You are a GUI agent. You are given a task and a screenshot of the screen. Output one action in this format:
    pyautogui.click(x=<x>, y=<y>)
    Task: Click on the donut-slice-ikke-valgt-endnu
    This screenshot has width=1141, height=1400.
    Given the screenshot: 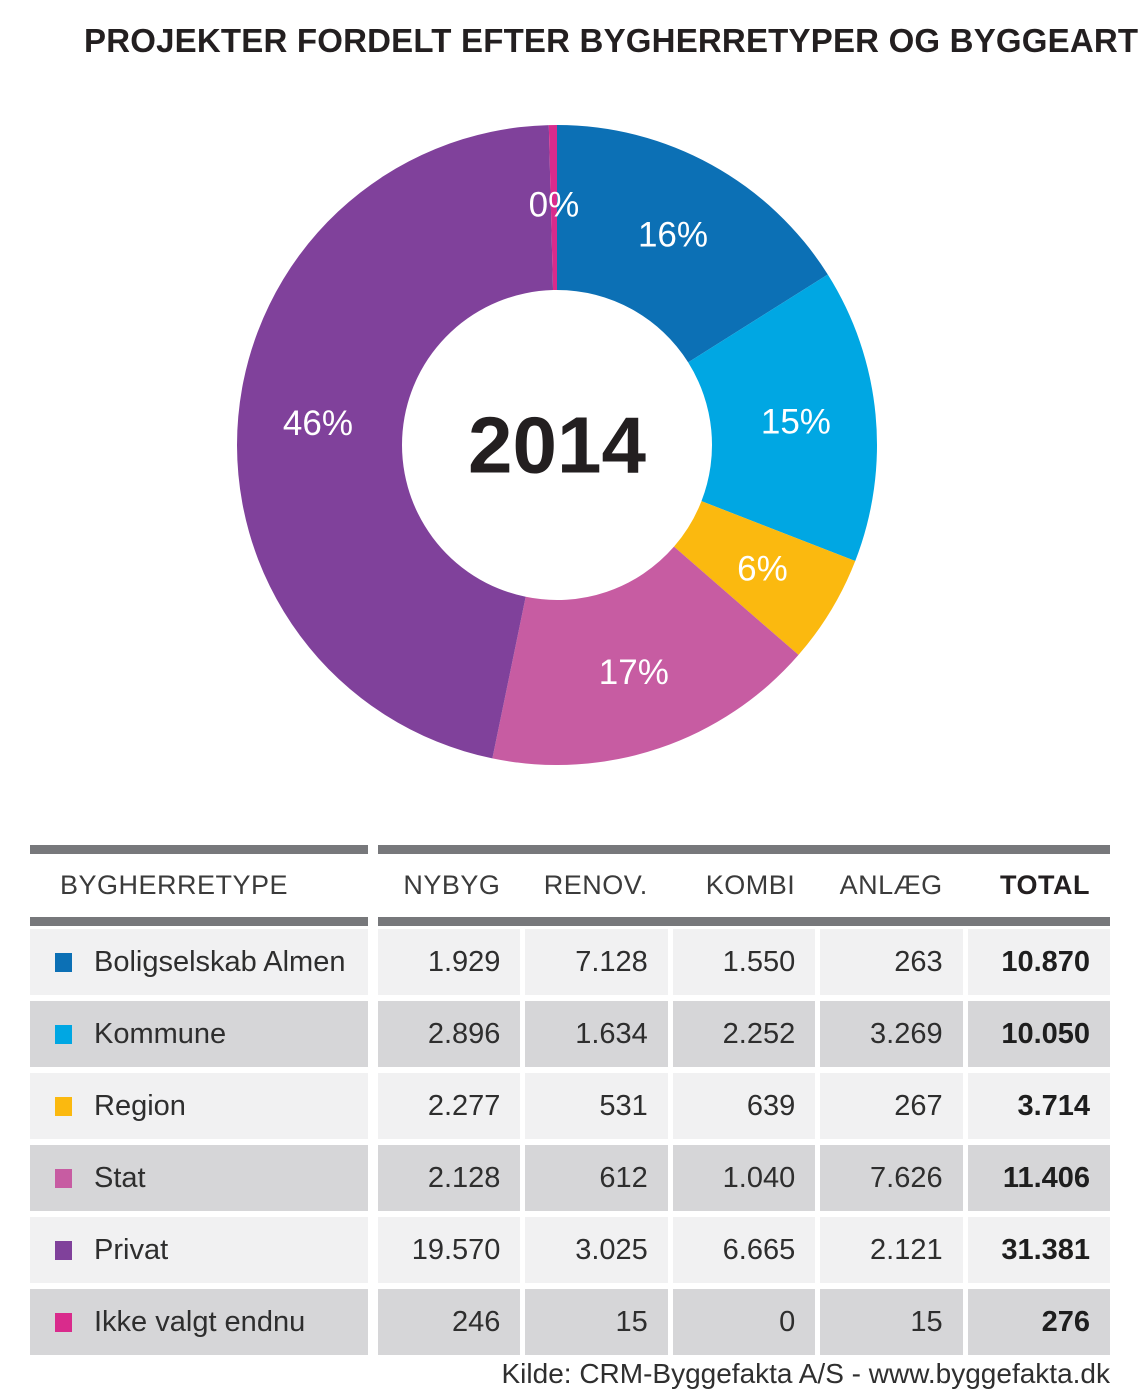 What is the action you would take?
    pyautogui.click(x=552, y=208)
    